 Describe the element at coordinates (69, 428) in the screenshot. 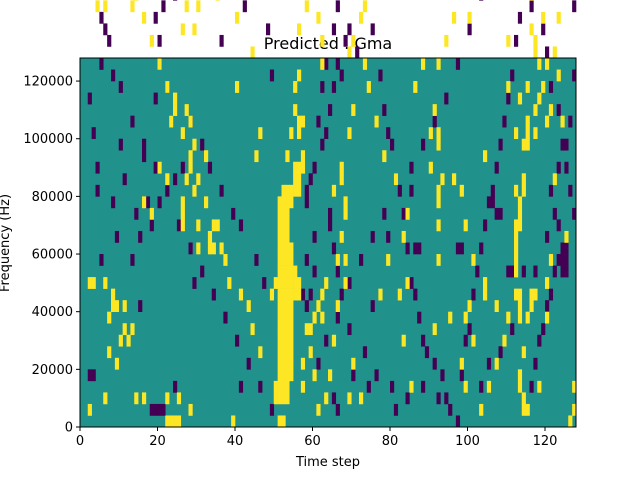

I see `y-tick-label: 0` at that location.